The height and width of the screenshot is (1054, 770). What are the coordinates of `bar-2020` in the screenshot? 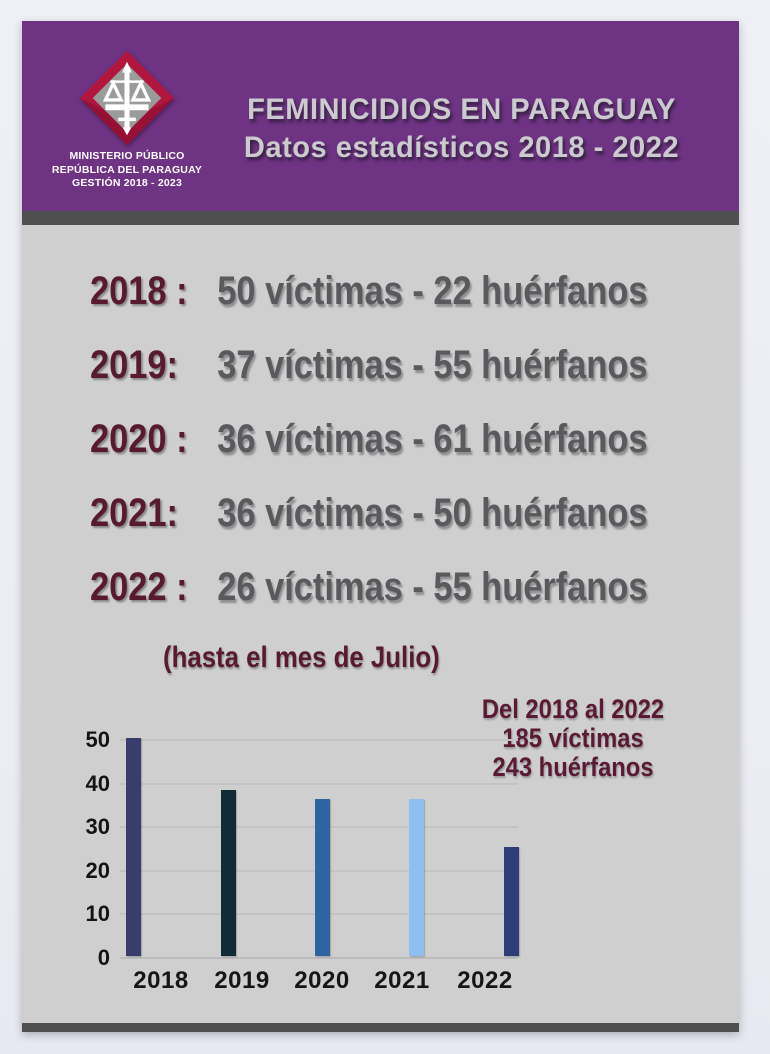 It's located at (322, 877).